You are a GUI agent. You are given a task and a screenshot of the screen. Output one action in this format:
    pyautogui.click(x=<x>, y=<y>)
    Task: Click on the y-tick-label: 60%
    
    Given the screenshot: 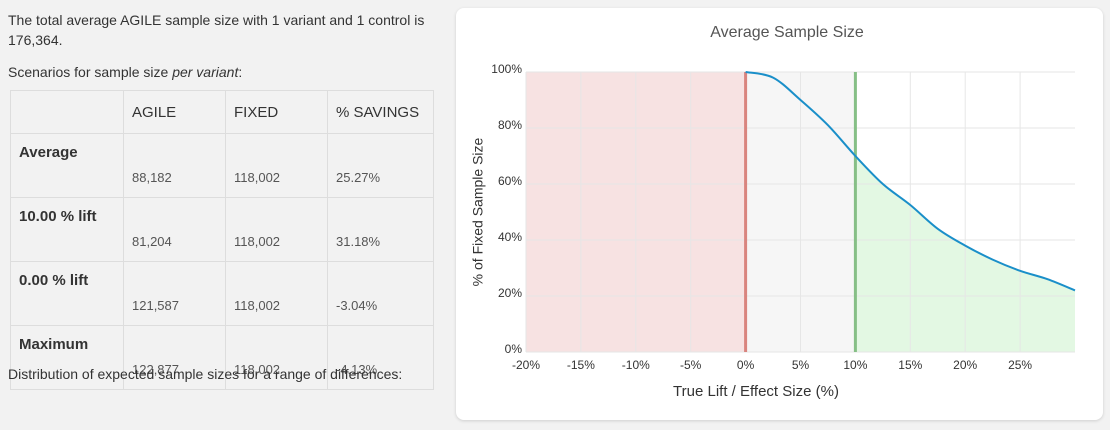 What is the action you would take?
    pyautogui.click(x=510, y=181)
    